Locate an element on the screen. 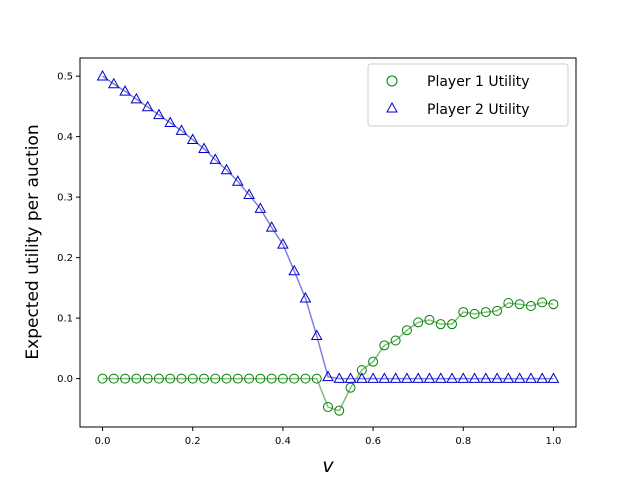 This screenshot has width=640, height=480. y-tick-label: 0.1 is located at coordinates (65, 319).